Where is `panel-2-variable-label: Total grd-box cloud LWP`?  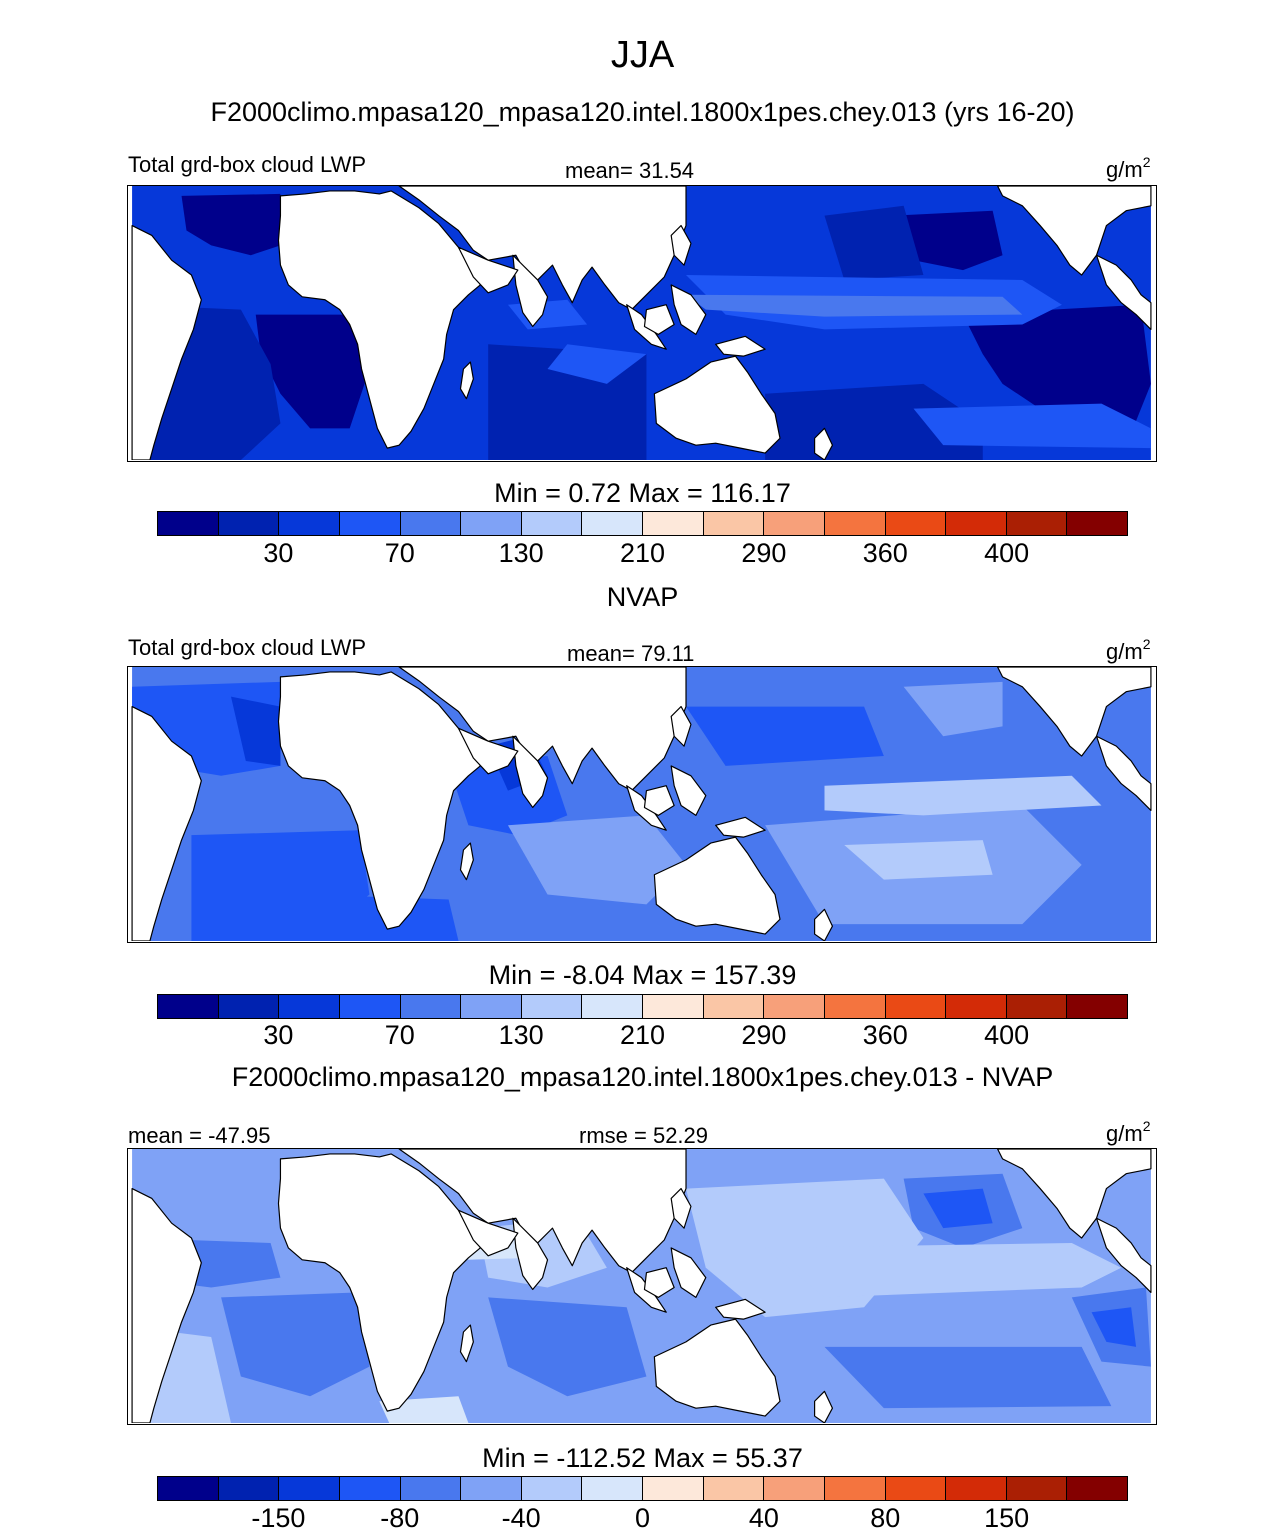 panel-2-variable-label: Total grd-box cloud LWP is located at coordinates (247, 647).